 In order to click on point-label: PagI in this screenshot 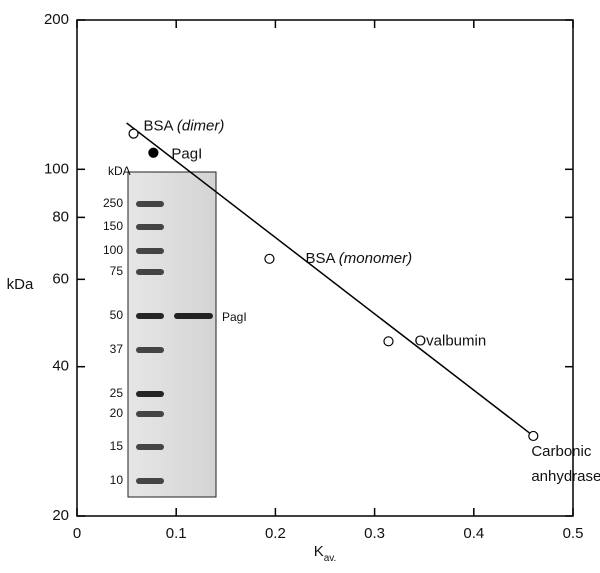, I will do `click(186, 154)`.